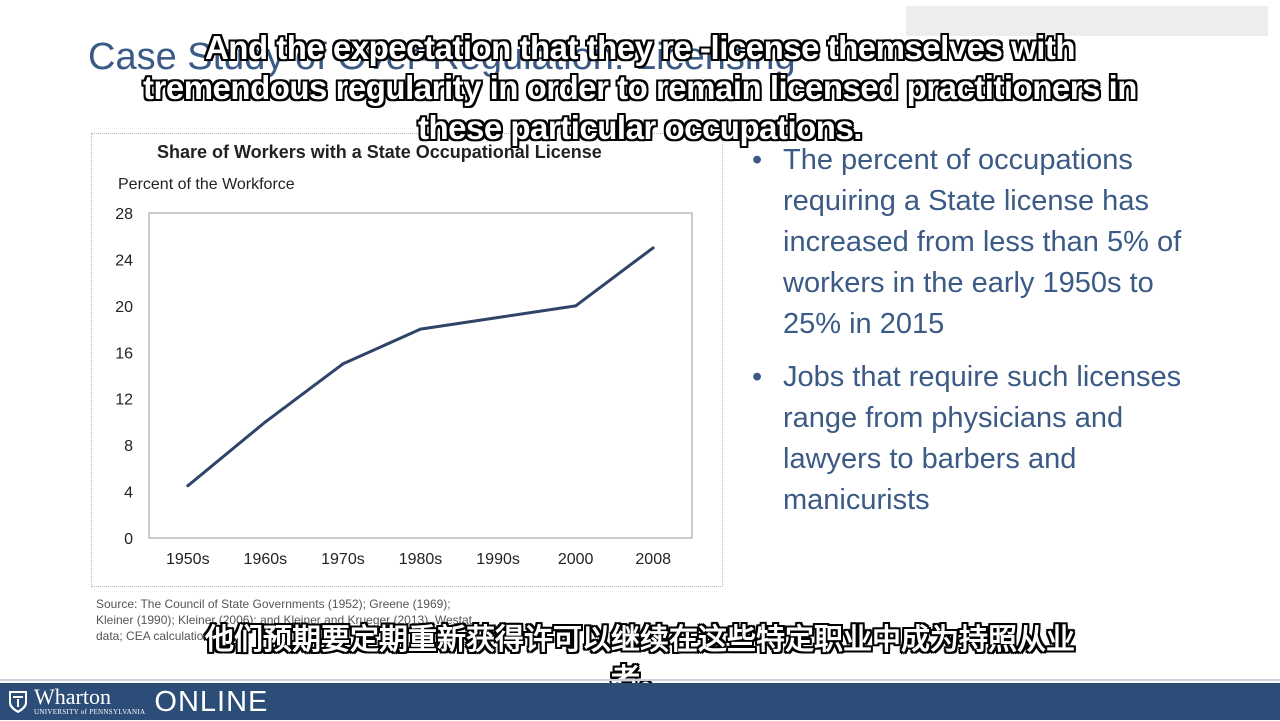 This screenshot has width=1280, height=721. What do you see at coordinates (124, 260) in the screenshot?
I see `y-tick-label: 24` at bounding box center [124, 260].